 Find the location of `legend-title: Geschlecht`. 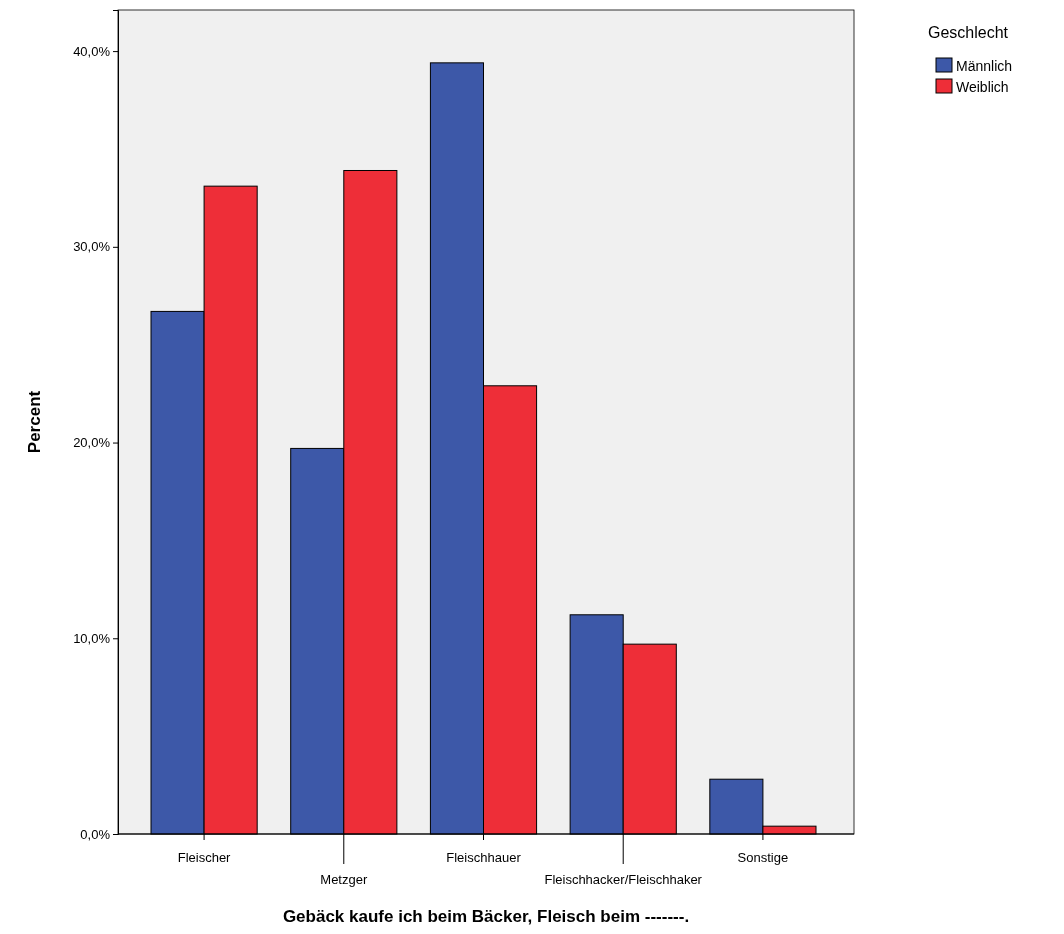

legend-title: Geschlecht is located at coordinates (968, 32).